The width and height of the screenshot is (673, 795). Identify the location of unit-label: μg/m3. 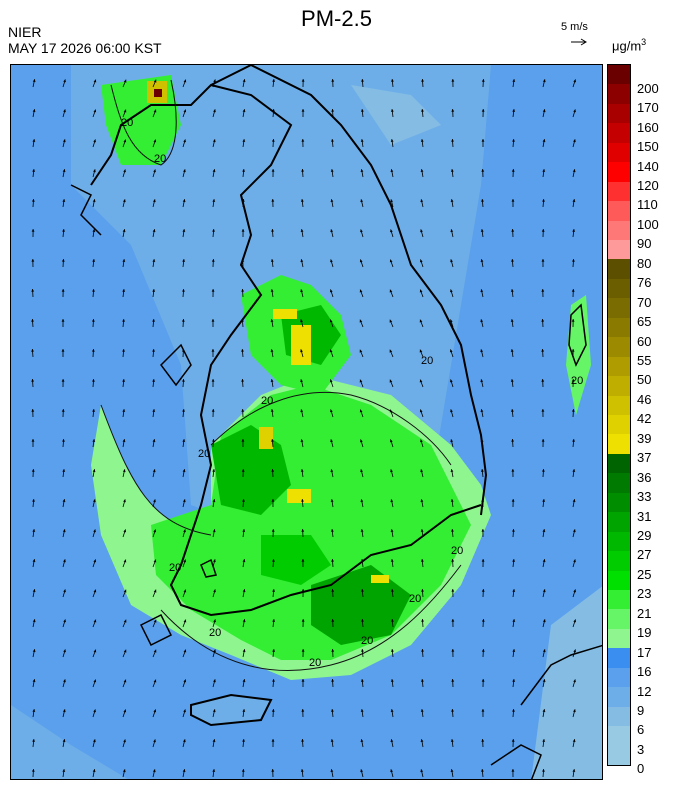
(629, 45).